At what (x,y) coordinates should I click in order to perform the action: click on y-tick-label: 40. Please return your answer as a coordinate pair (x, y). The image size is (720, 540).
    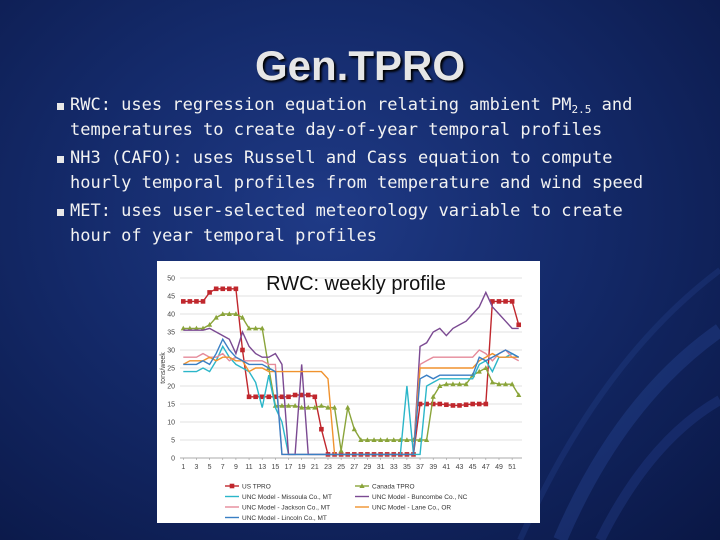
    Looking at the image, I should click on (171, 315).